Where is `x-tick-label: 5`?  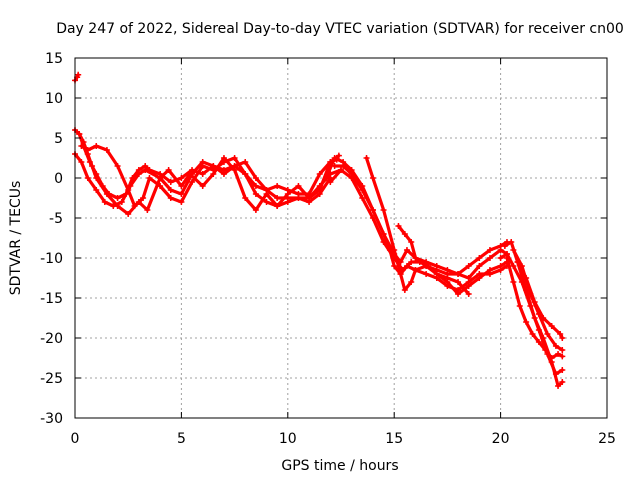 x-tick-label: 5 is located at coordinates (181, 439).